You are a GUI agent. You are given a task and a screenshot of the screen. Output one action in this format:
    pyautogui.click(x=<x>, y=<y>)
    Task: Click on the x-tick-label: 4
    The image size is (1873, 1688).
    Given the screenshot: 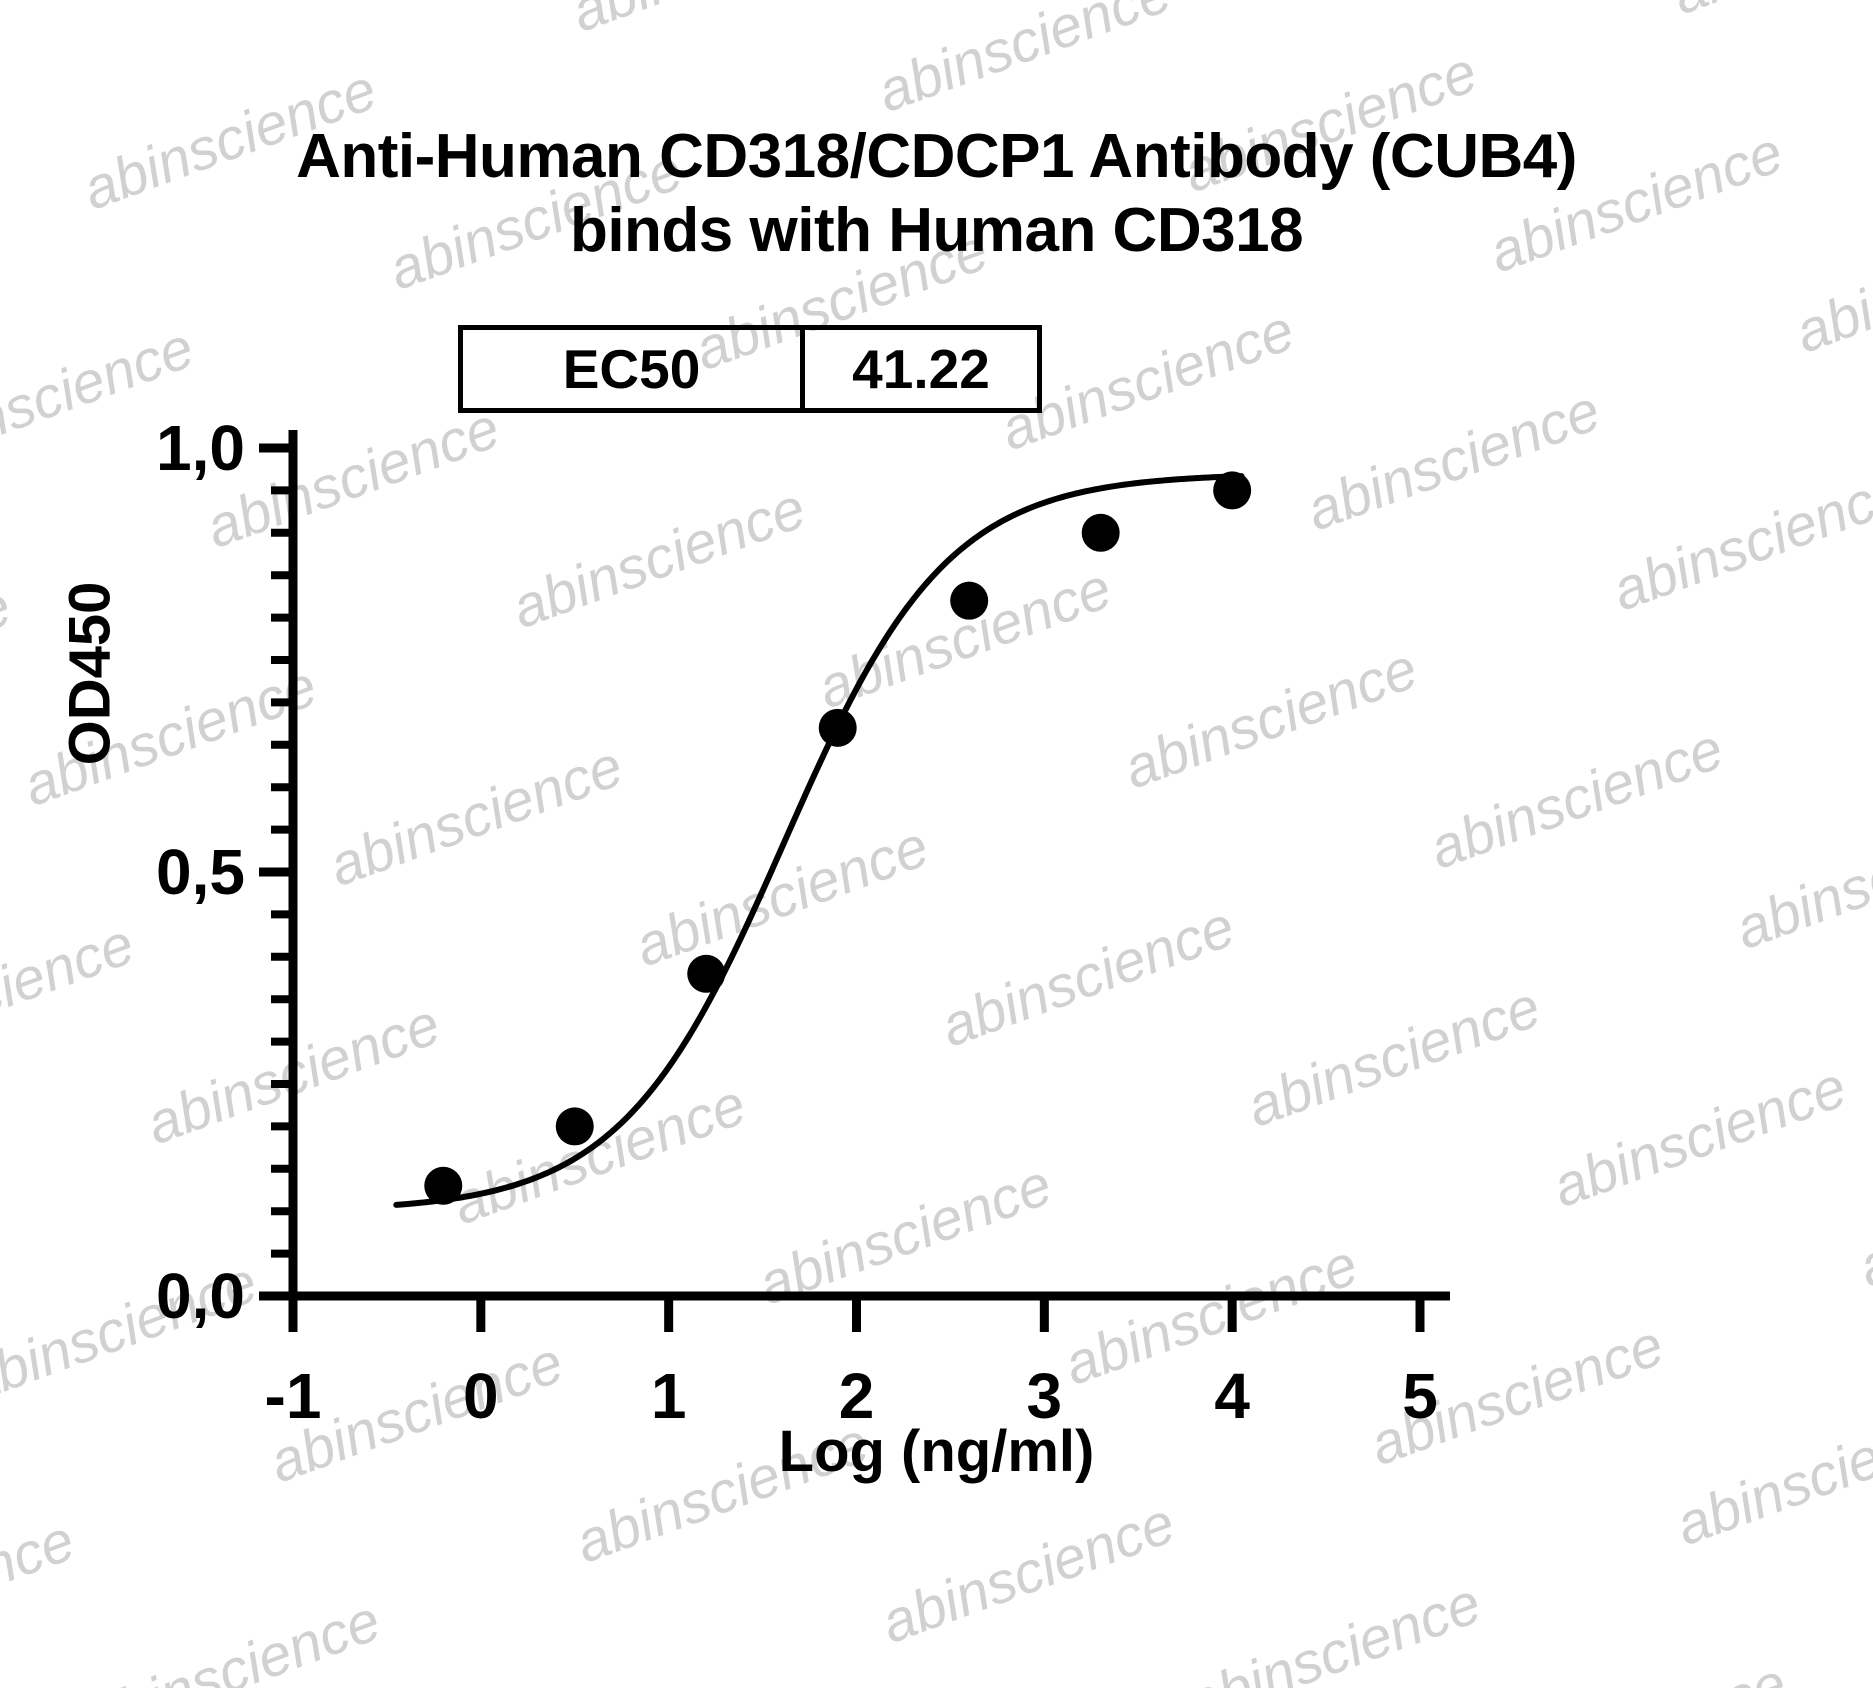 What is the action you would take?
    pyautogui.click(x=1232, y=1396)
    